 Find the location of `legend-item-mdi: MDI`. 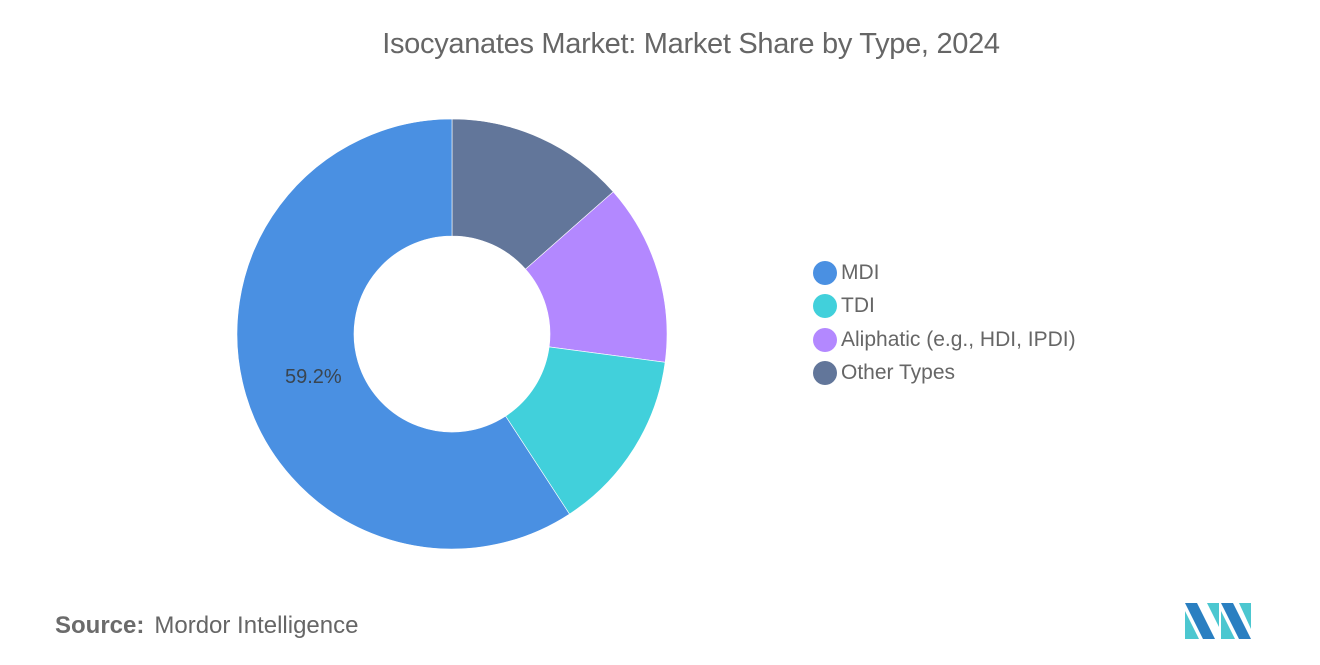

legend-item-mdi: MDI is located at coordinates (944, 273).